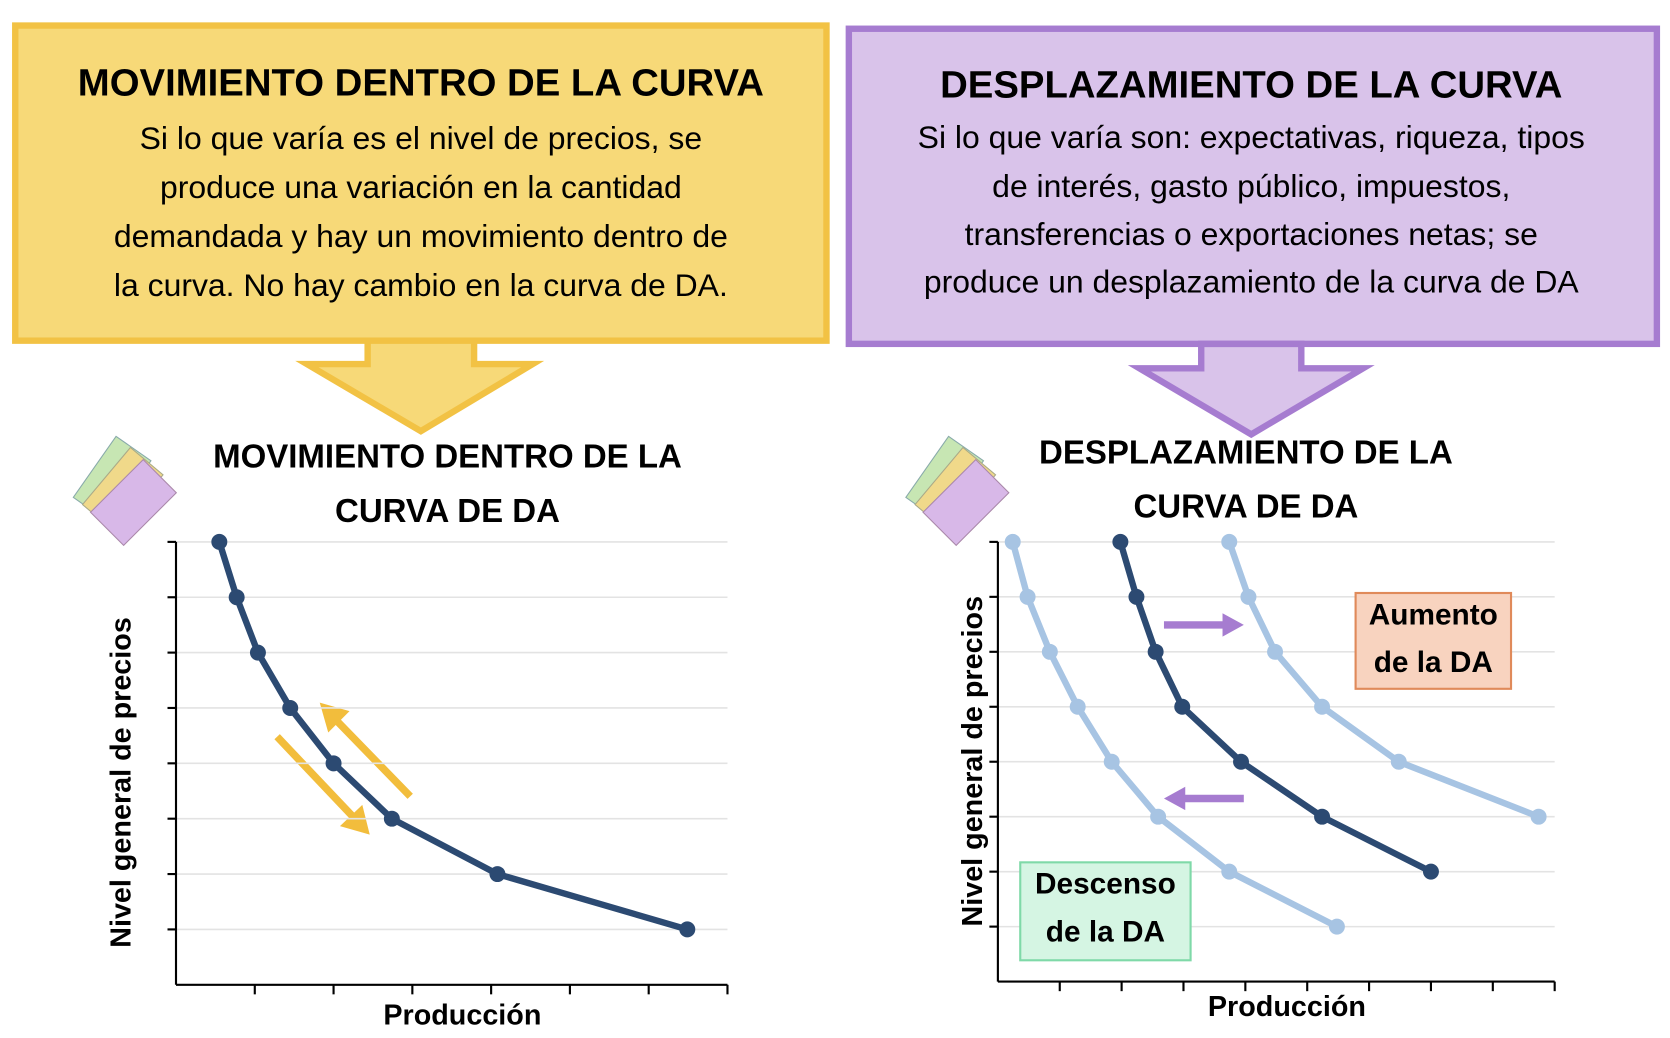 The width and height of the screenshot is (1670, 1038). What do you see at coordinates (1251, 234) in the screenshot?
I see `box-text: transferencias o exportaciones netas; se` at bounding box center [1251, 234].